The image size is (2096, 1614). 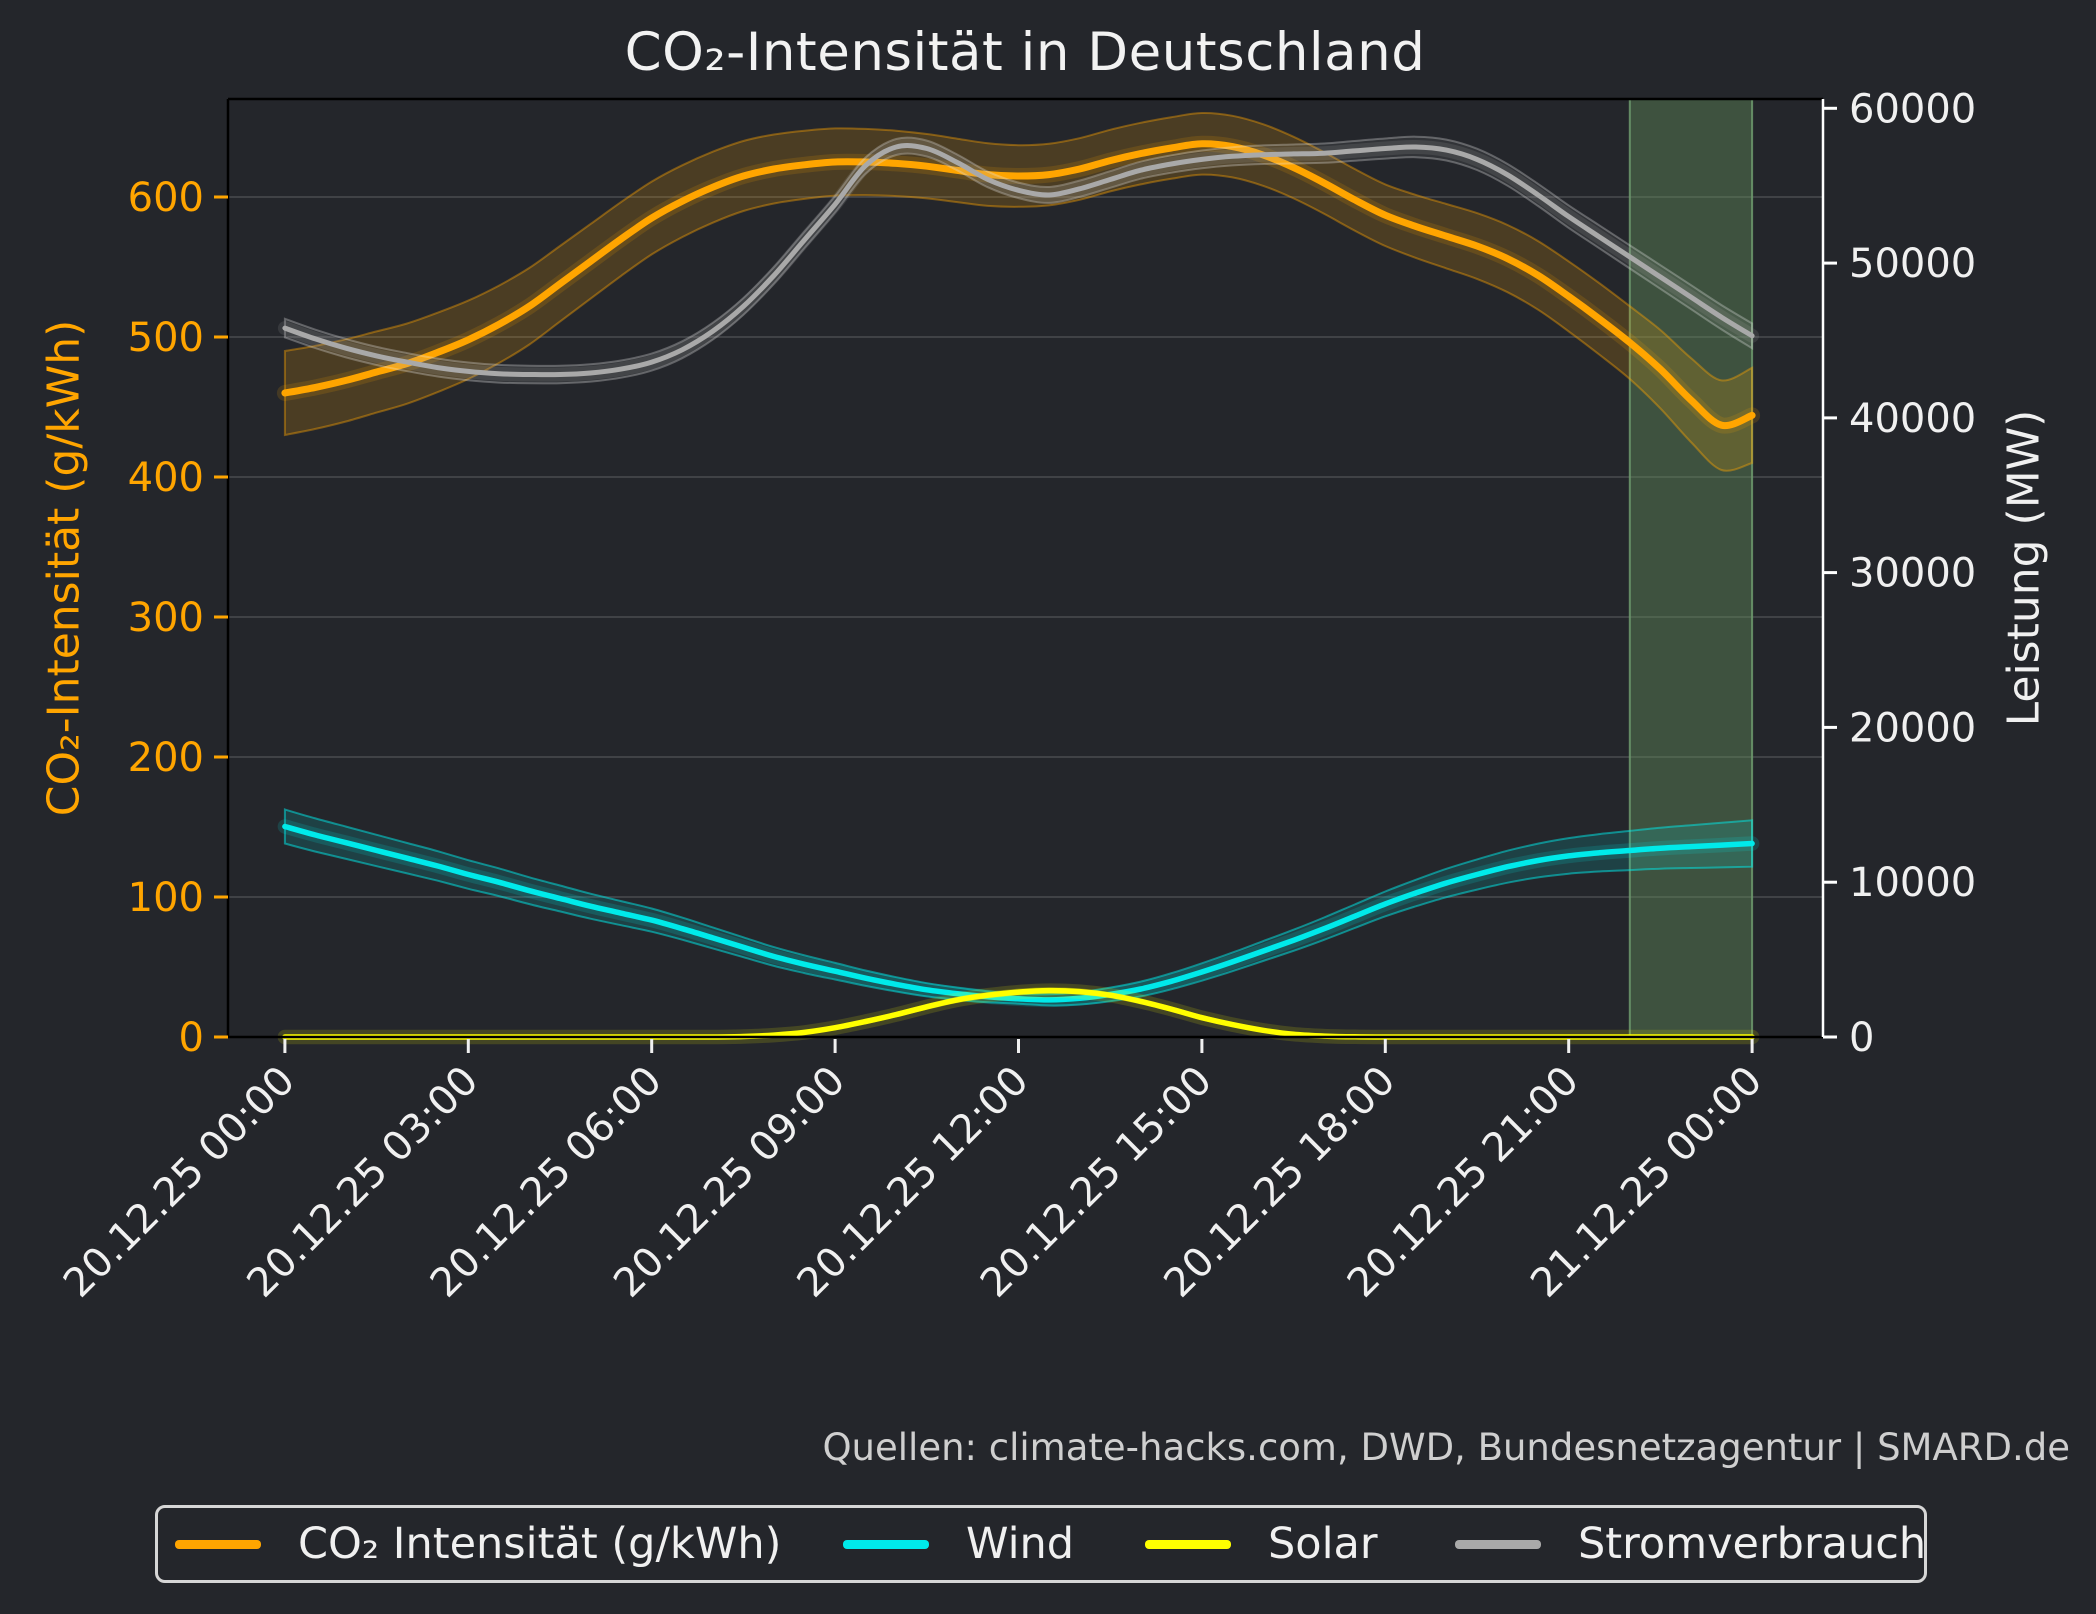 What do you see at coordinates (1912, 883) in the screenshot?
I see `right-tick-label: 10000` at bounding box center [1912, 883].